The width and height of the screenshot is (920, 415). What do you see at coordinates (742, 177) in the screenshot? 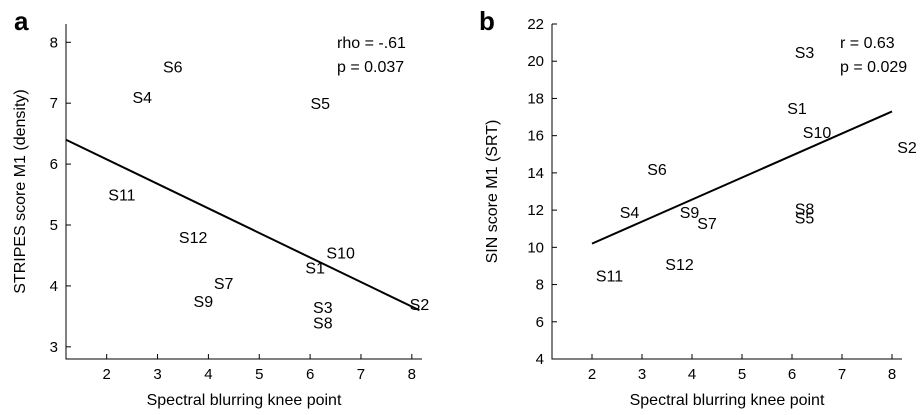
I see `regression-line-b` at bounding box center [742, 177].